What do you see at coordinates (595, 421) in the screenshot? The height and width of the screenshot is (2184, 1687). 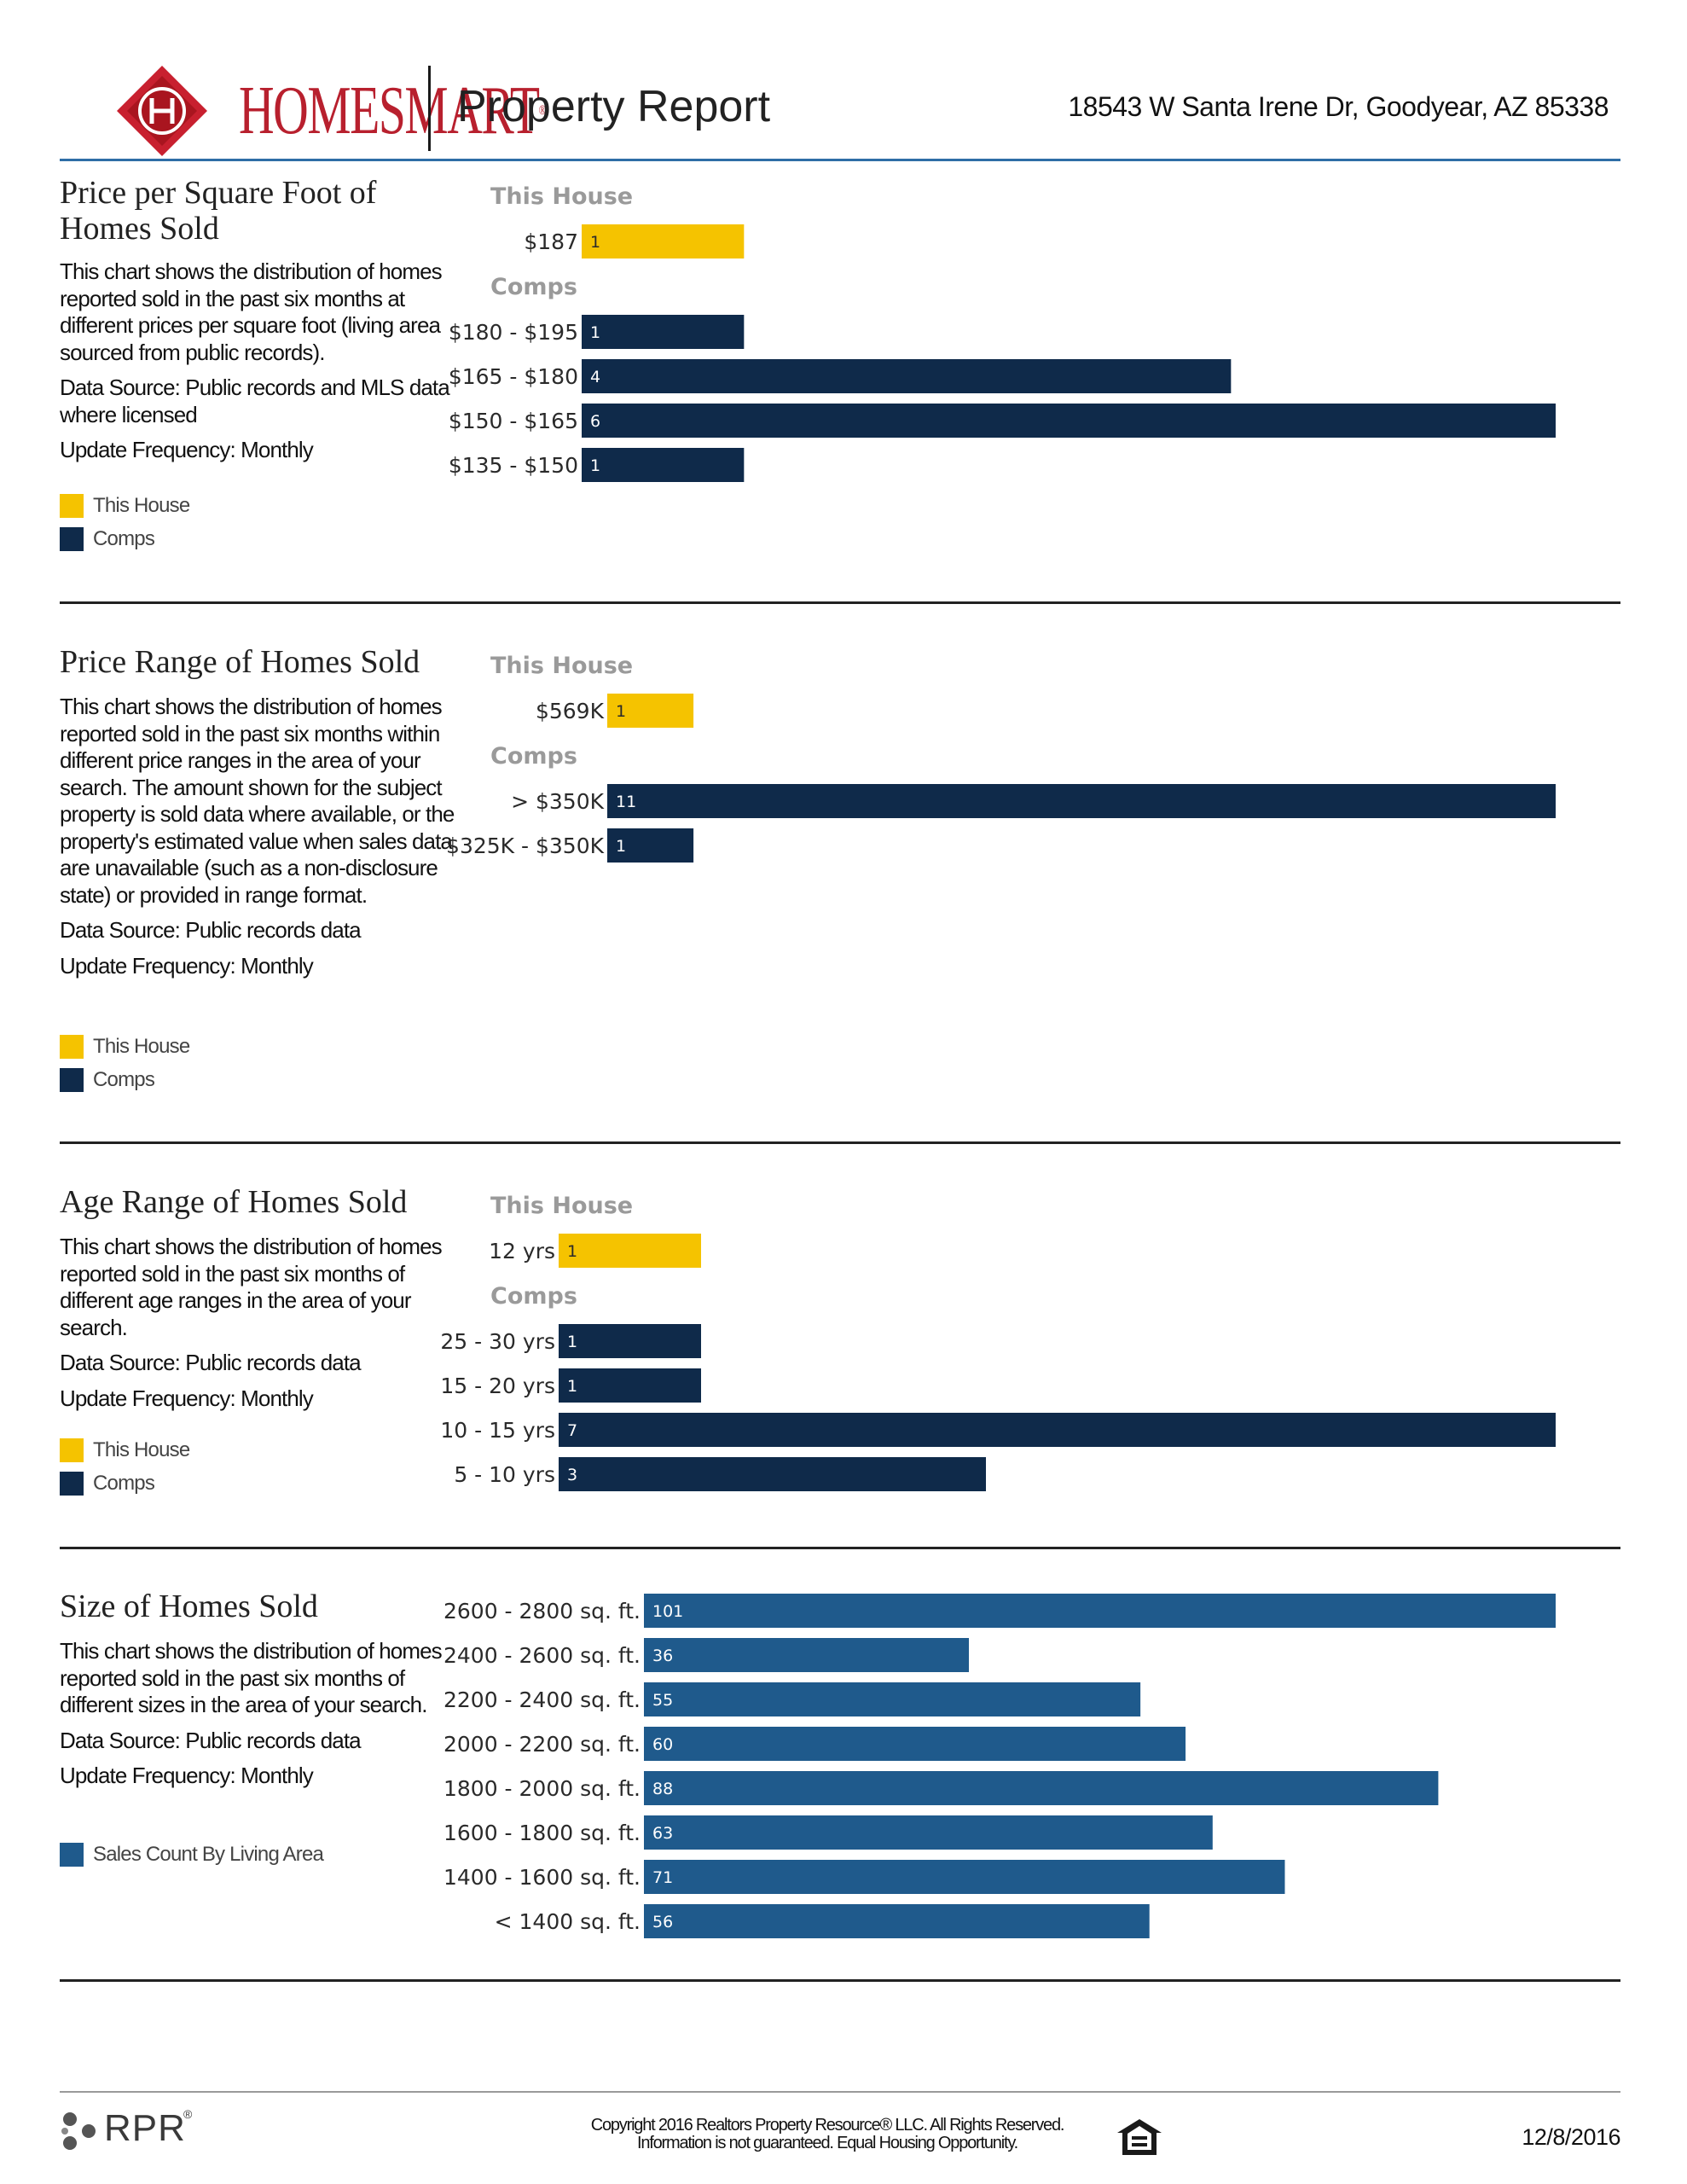 I see `bar-value-label: 6` at bounding box center [595, 421].